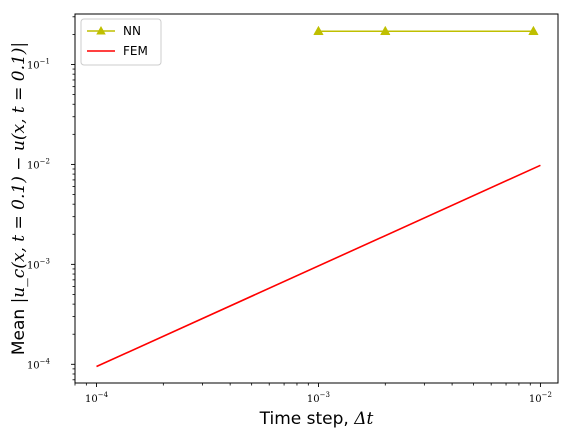 The height and width of the screenshot is (440, 584). I want to click on y-axis-label: Mean |u_c(x, t = 0.1) − u(x, t = 0.1)|, so click(19, 198).